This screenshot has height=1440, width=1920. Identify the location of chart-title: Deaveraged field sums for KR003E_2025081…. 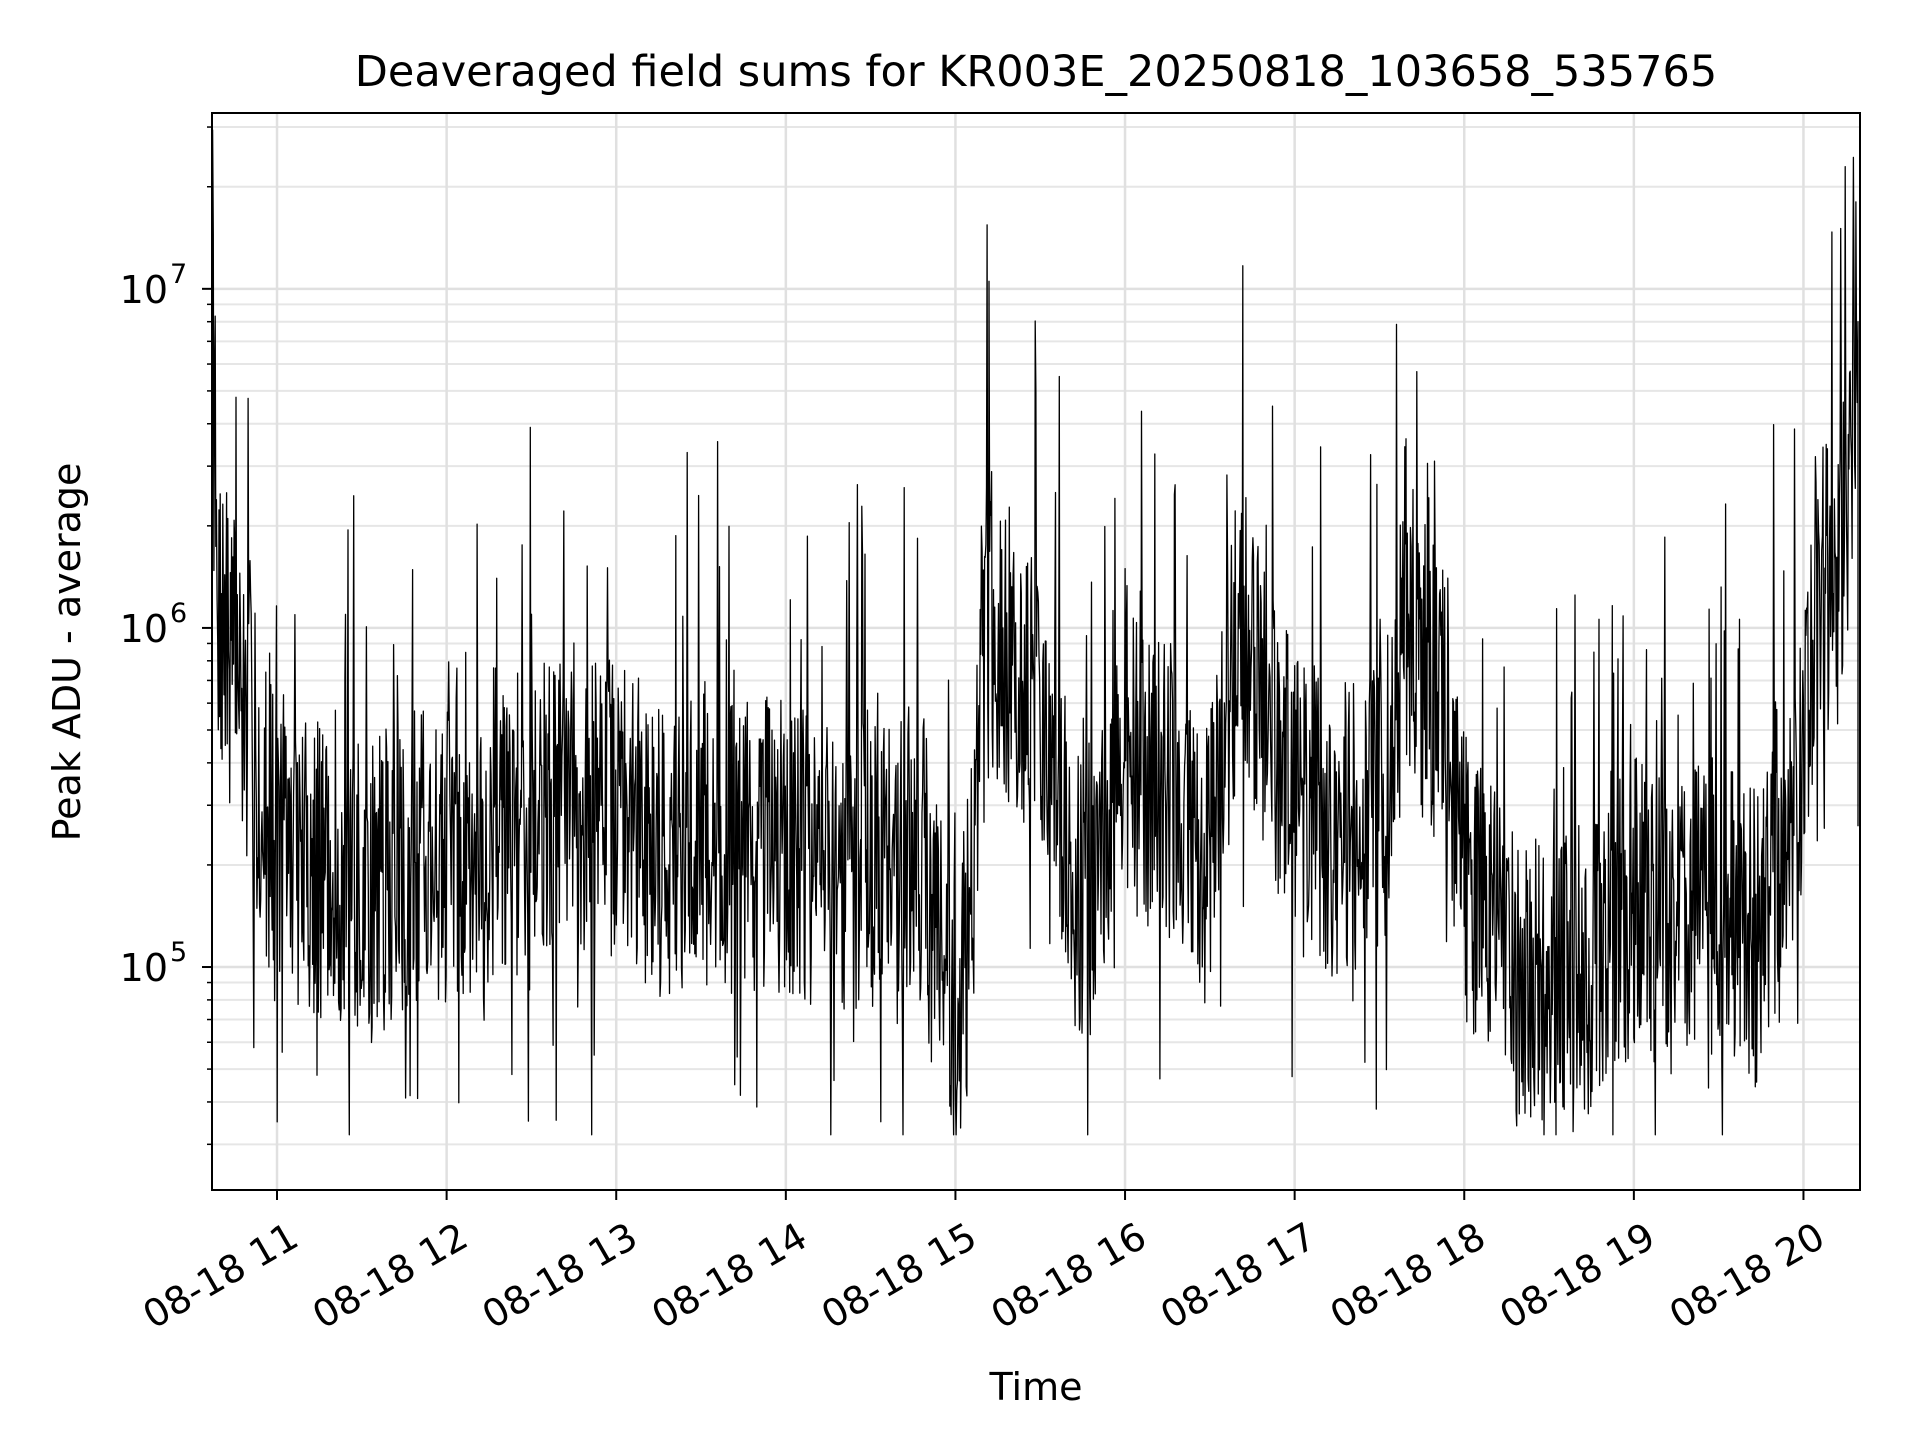
(1036, 72).